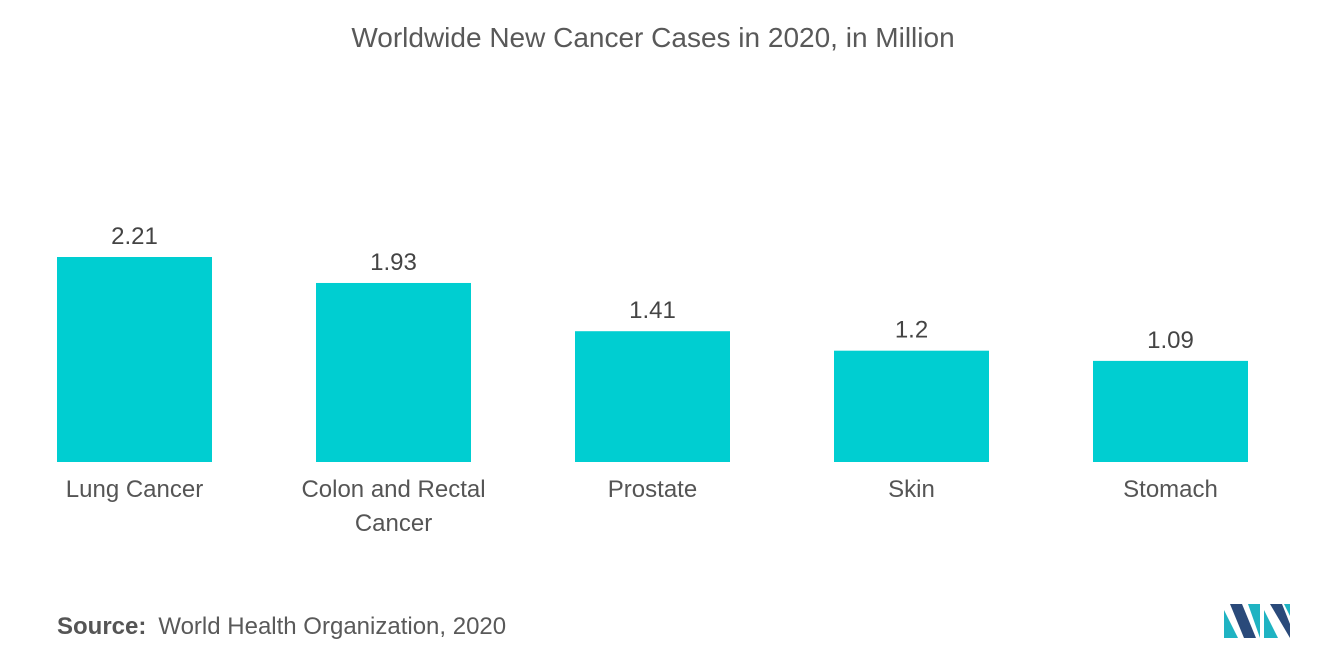 The width and height of the screenshot is (1320, 665). What do you see at coordinates (1170, 411) in the screenshot?
I see `bar-stomach` at bounding box center [1170, 411].